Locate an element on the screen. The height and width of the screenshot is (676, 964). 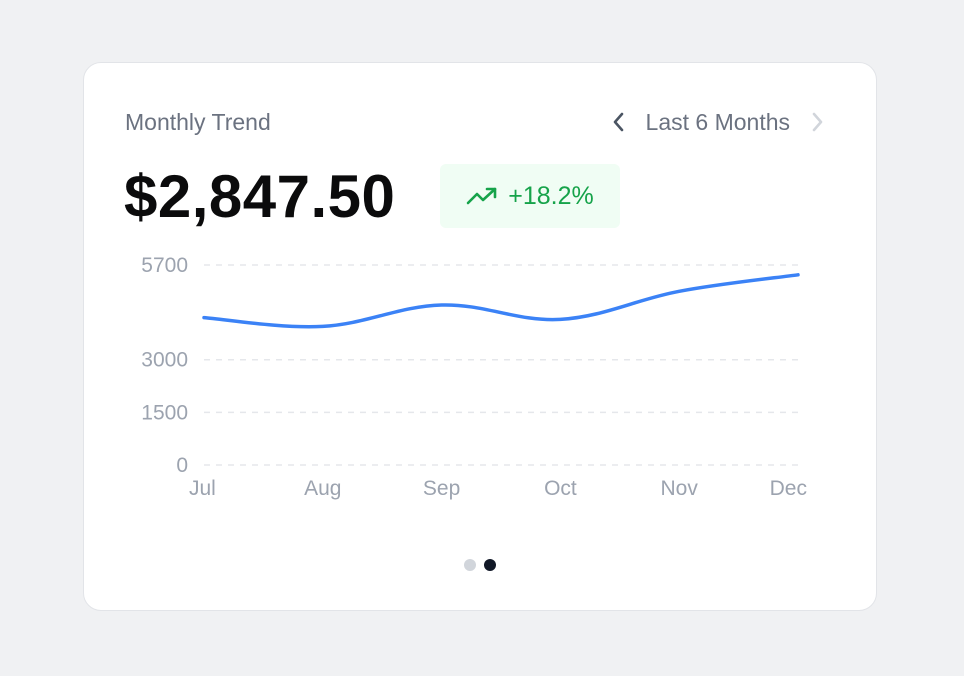
x-tick-label: Dec is located at coordinates (788, 488).